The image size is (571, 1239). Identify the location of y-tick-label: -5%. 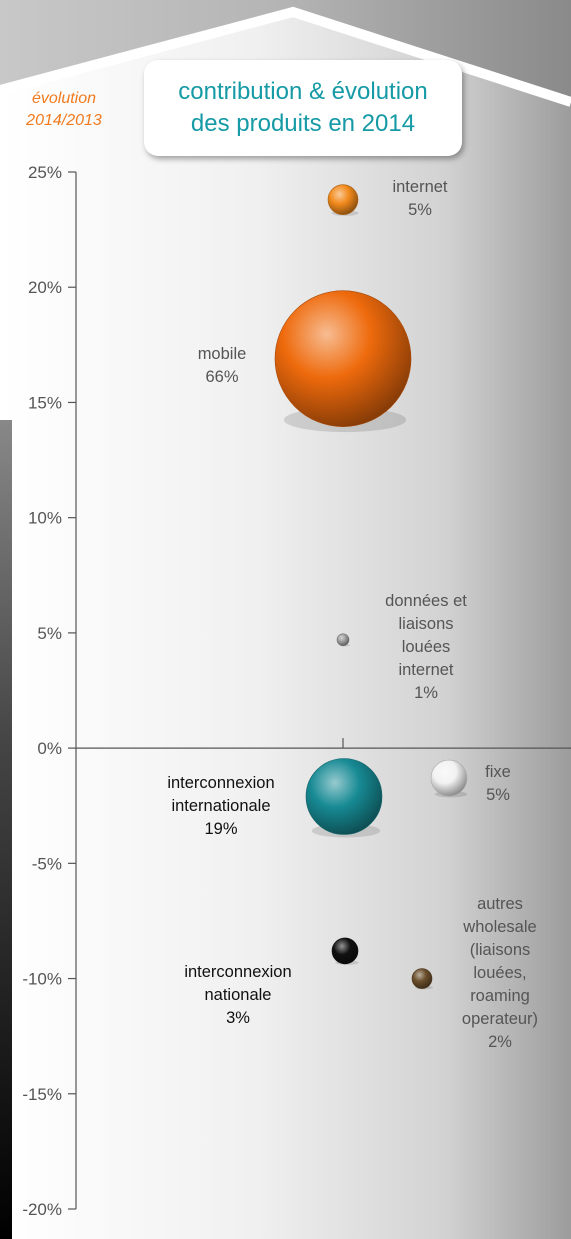
(47, 863).